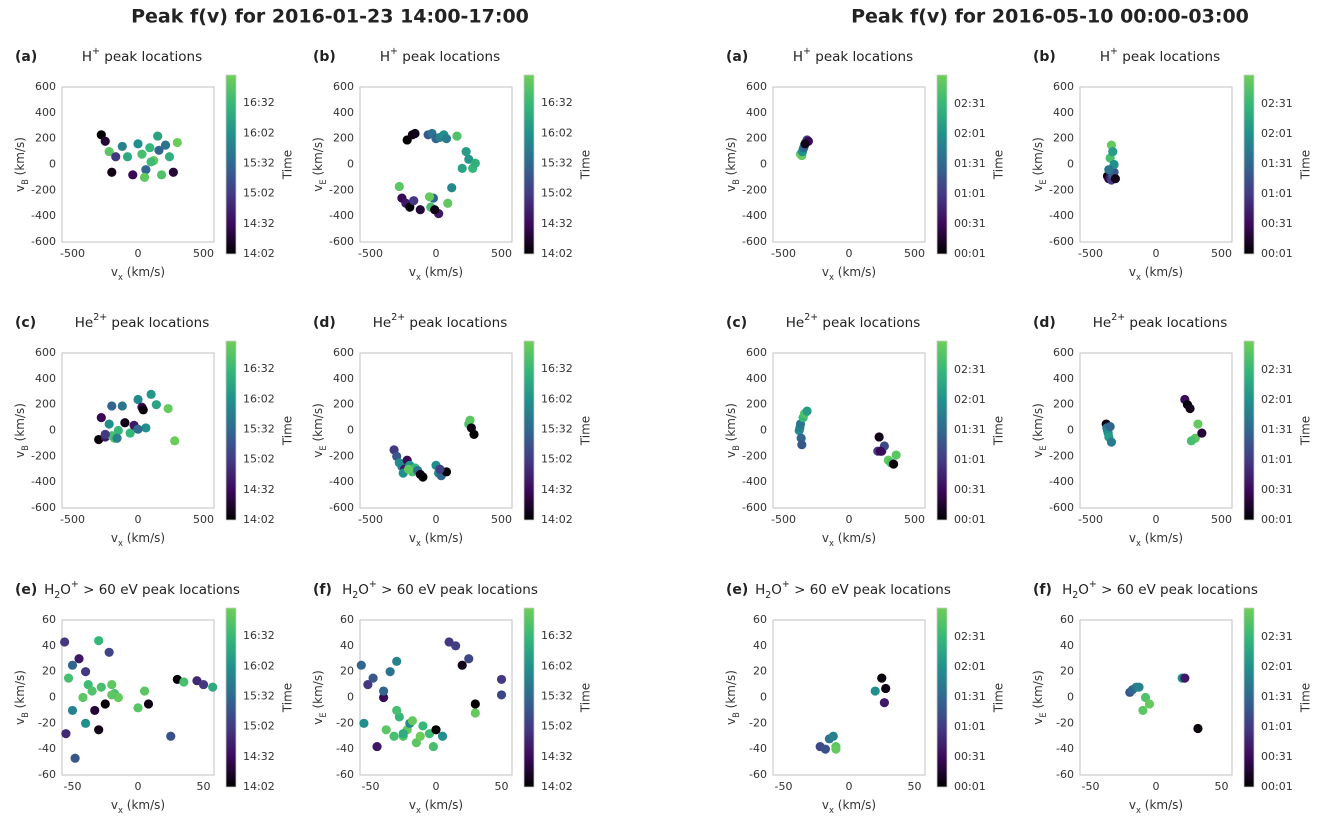 The image size is (1325, 816). Describe the element at coordinates (1050, 17) in the screenshot. I see `figure-title: Peak f(v) for 2016-05-10 00:00-03:00` at that location.